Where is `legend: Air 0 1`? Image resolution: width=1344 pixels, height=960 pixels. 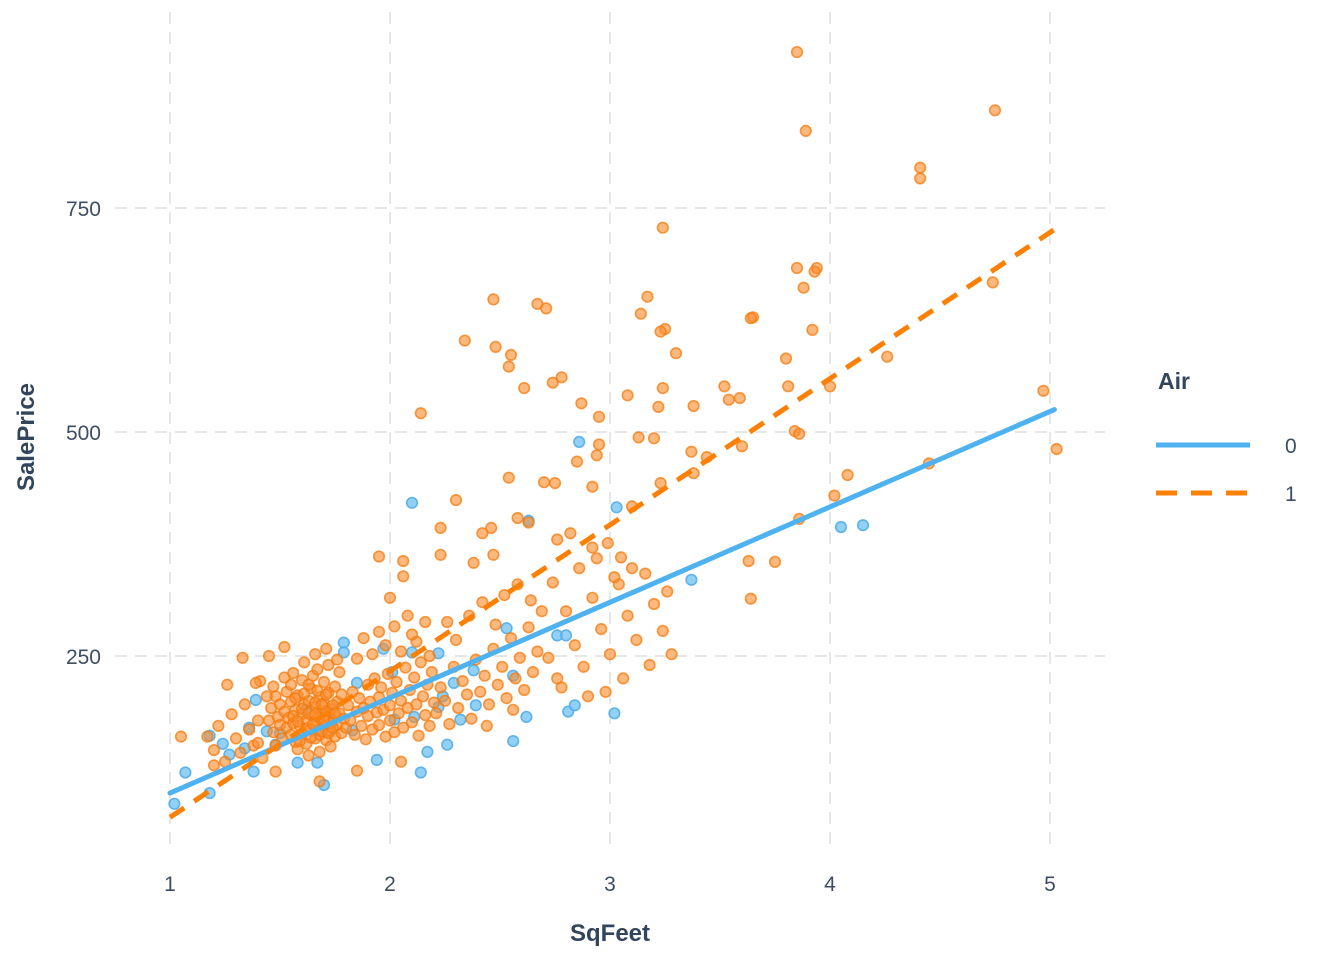
legend: Air 0 1 is located at coordinates (1226, 437).